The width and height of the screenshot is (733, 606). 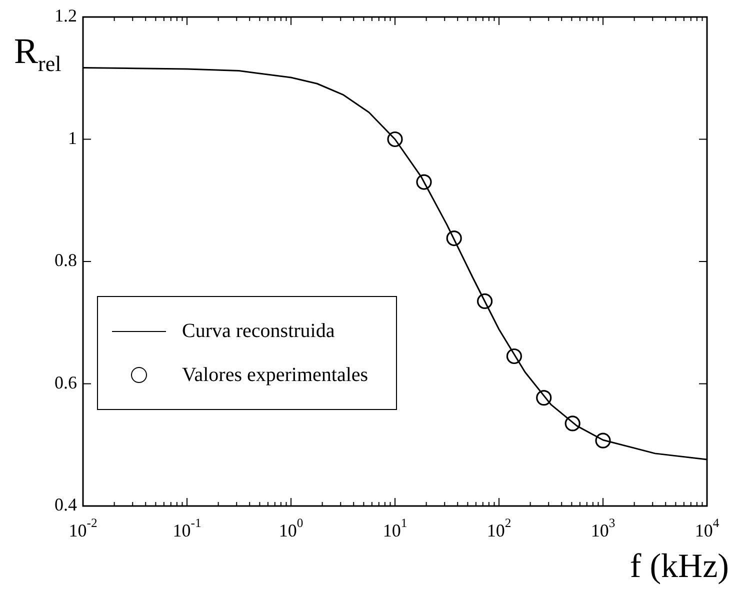 I want to click on x-axis-title: f (kHz), so click(x=679, y=567).